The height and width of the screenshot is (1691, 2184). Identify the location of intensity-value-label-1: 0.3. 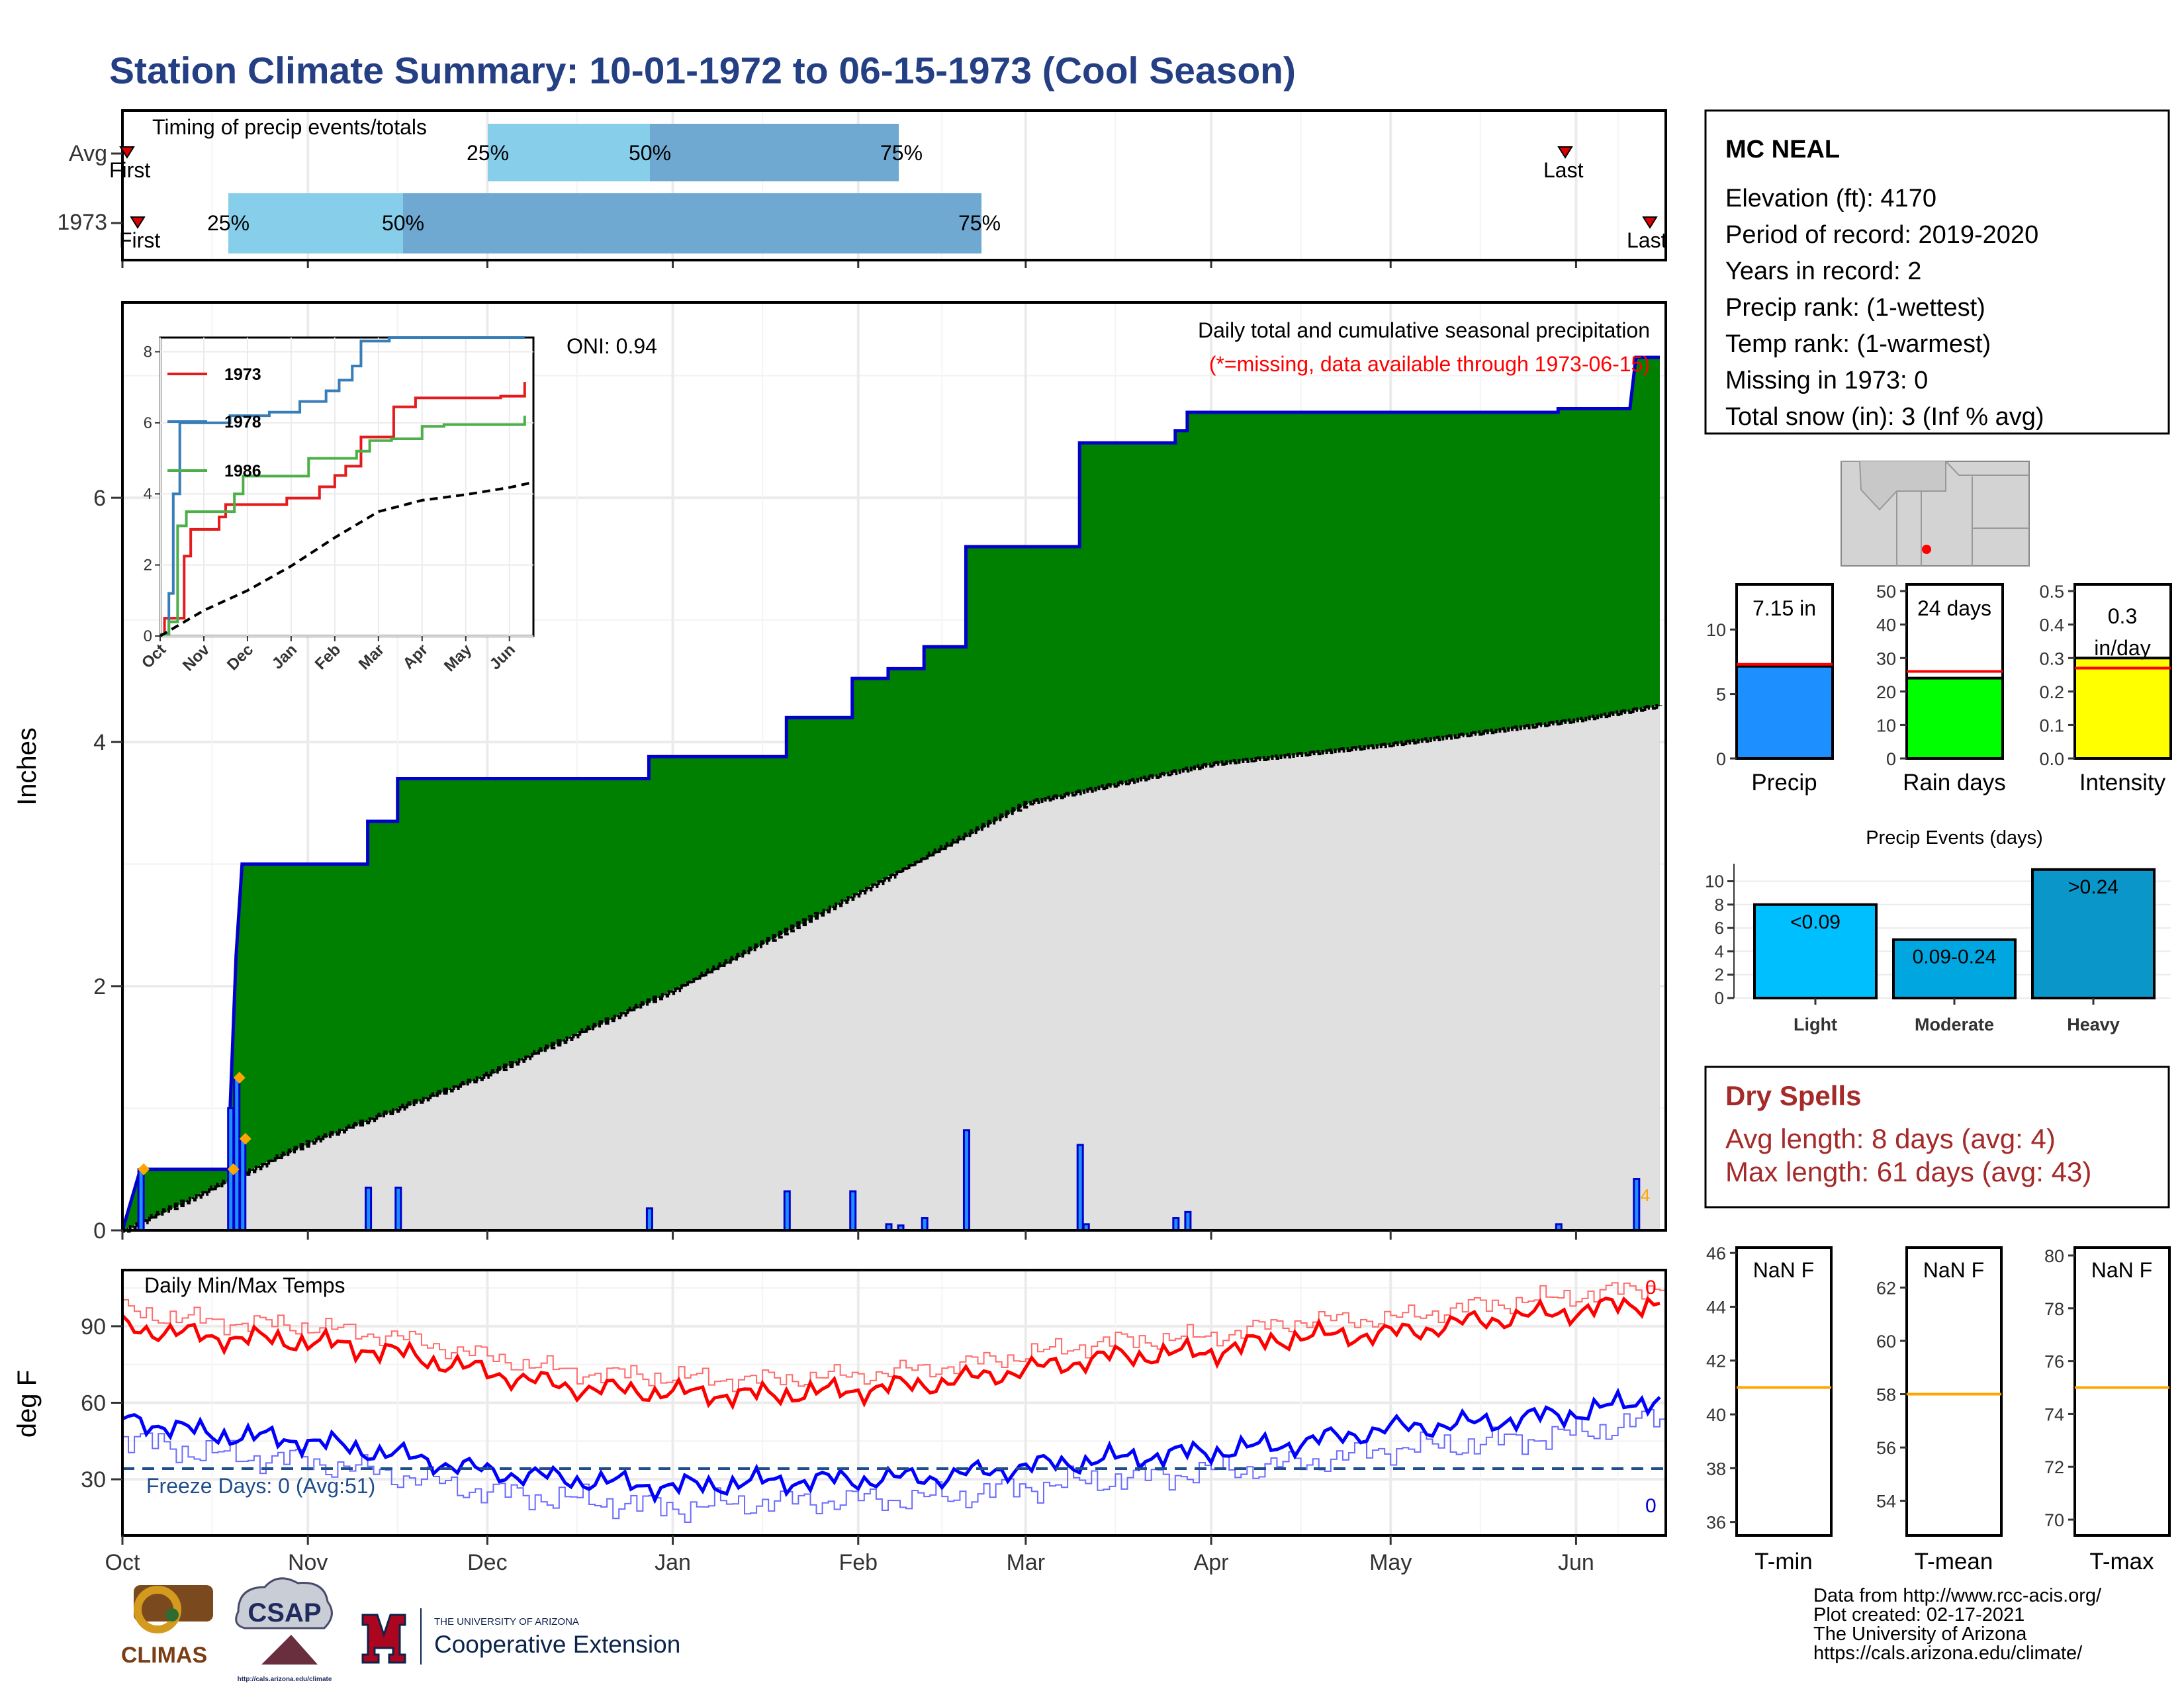
(2122, 616).